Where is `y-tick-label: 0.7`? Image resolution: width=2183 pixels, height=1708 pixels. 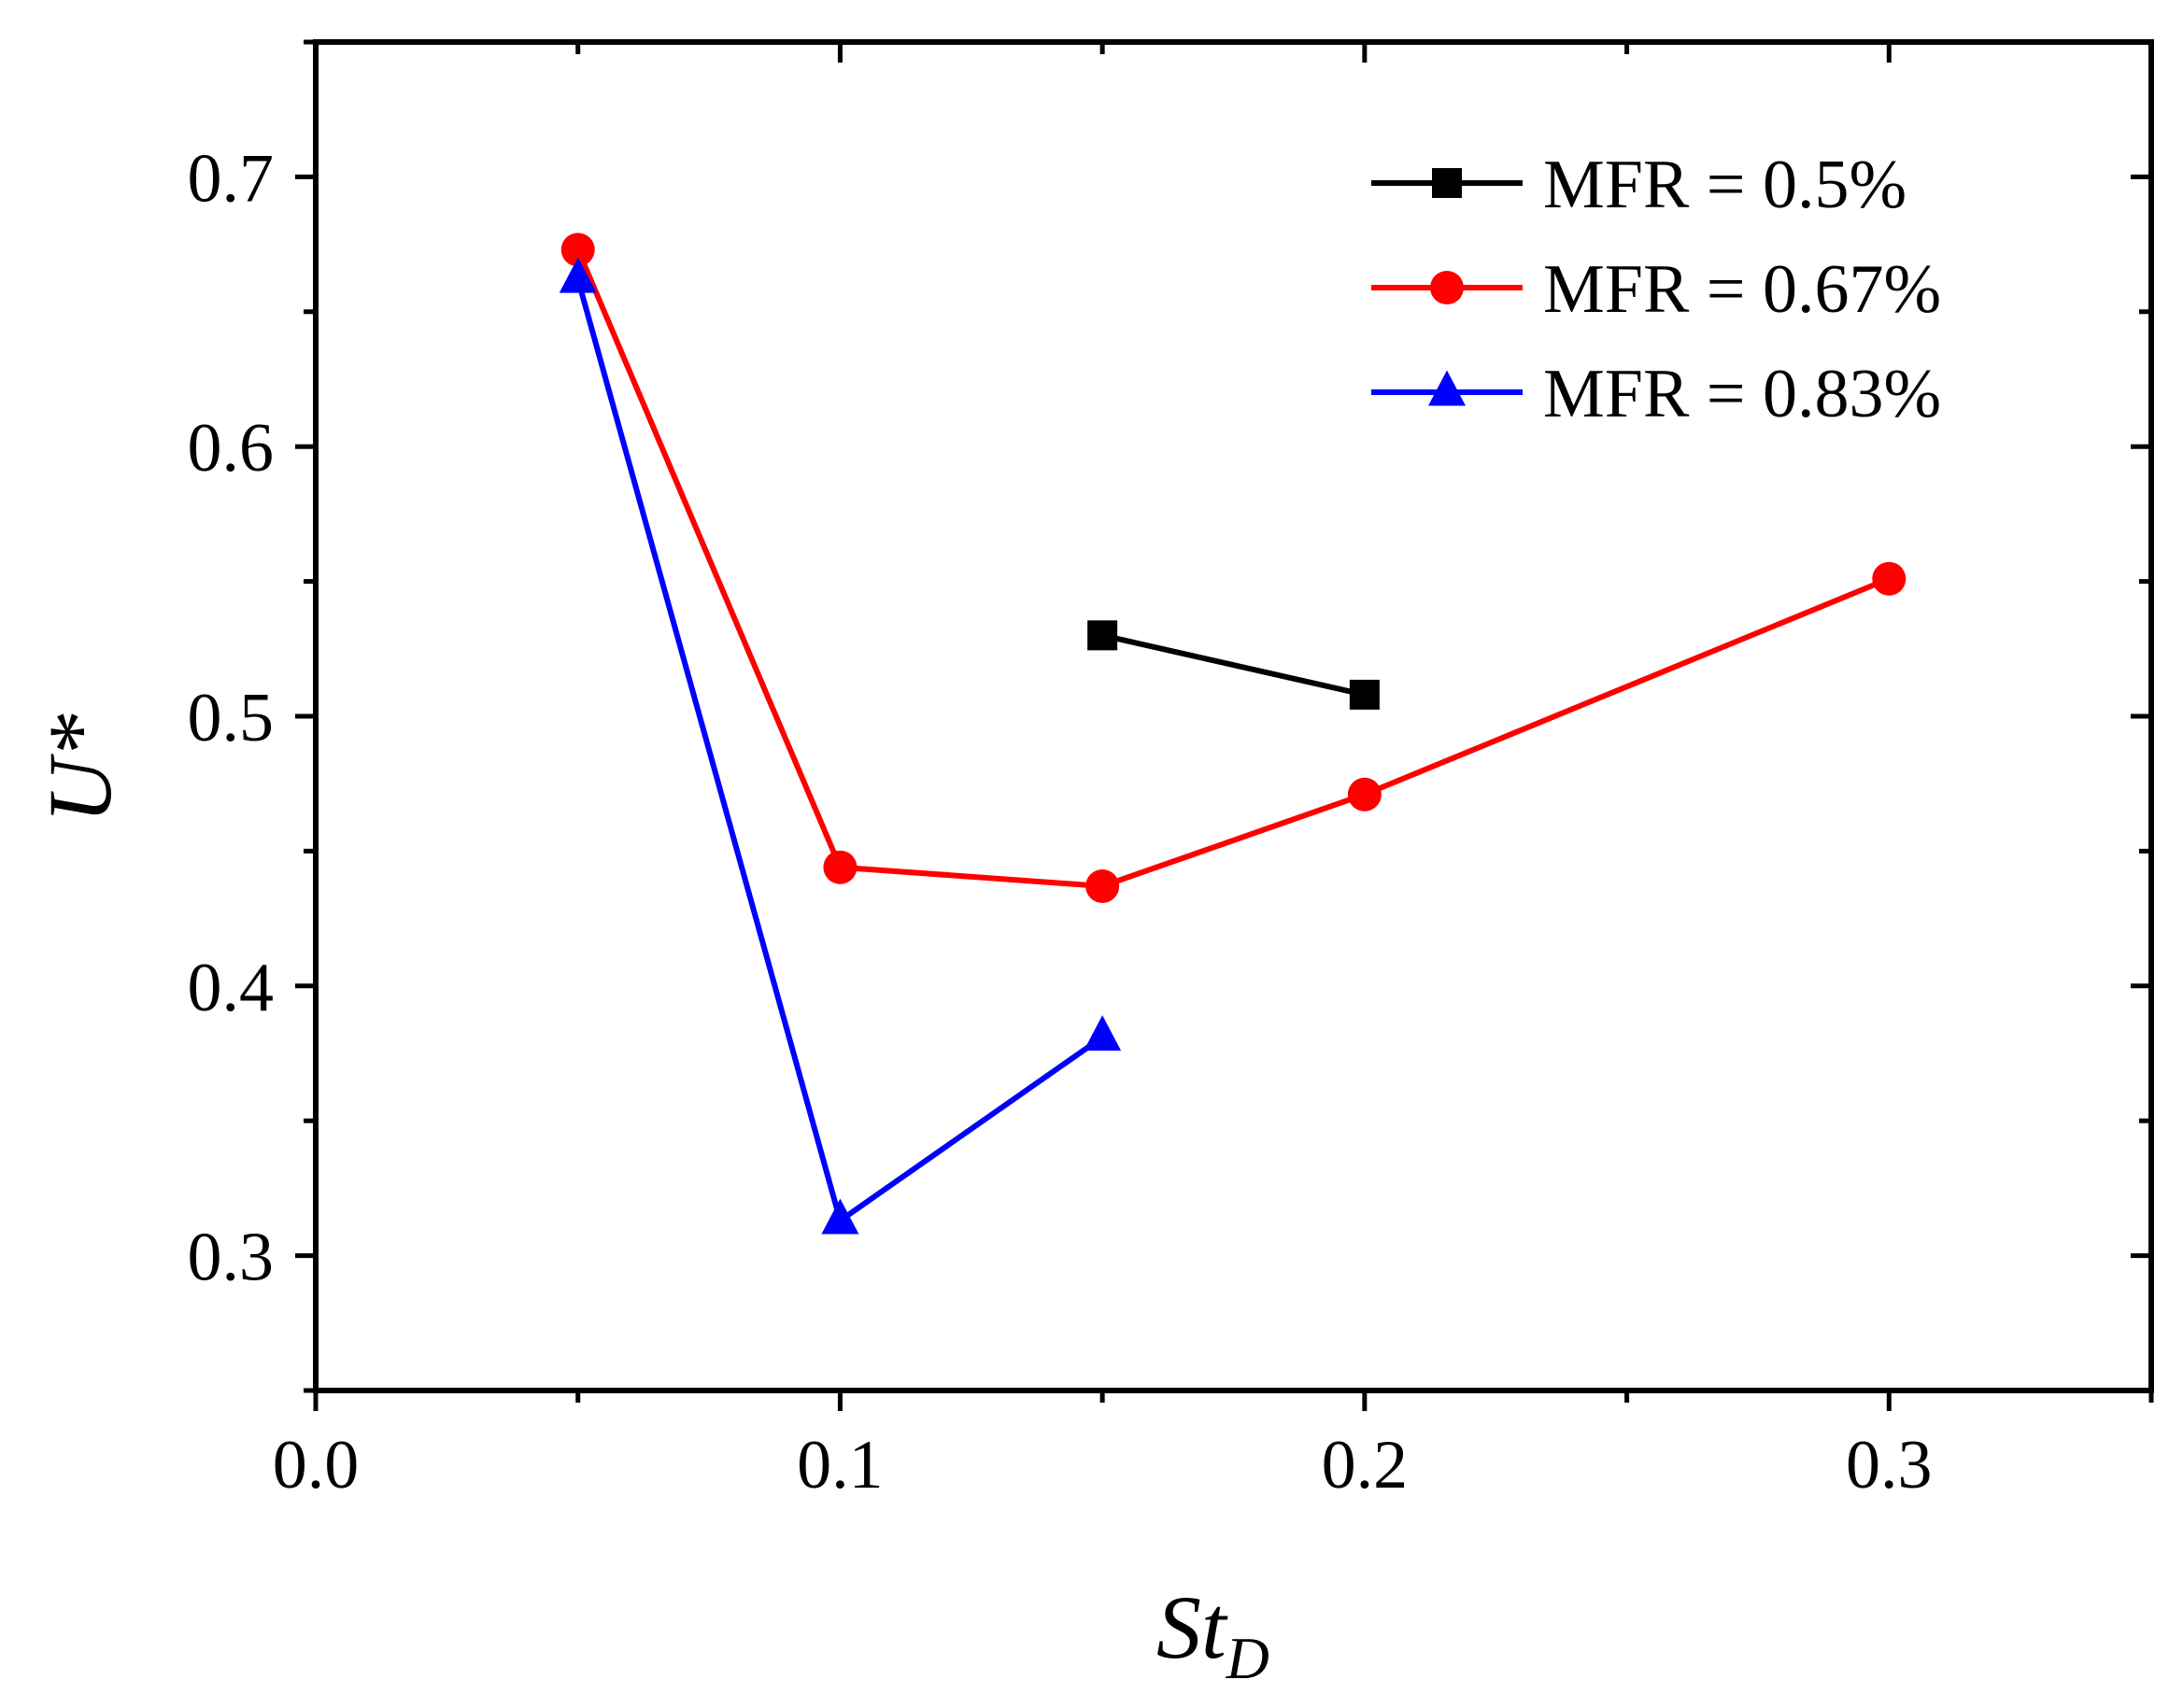 y-tick-label: 0.7 is located at coordinates (231, 178).